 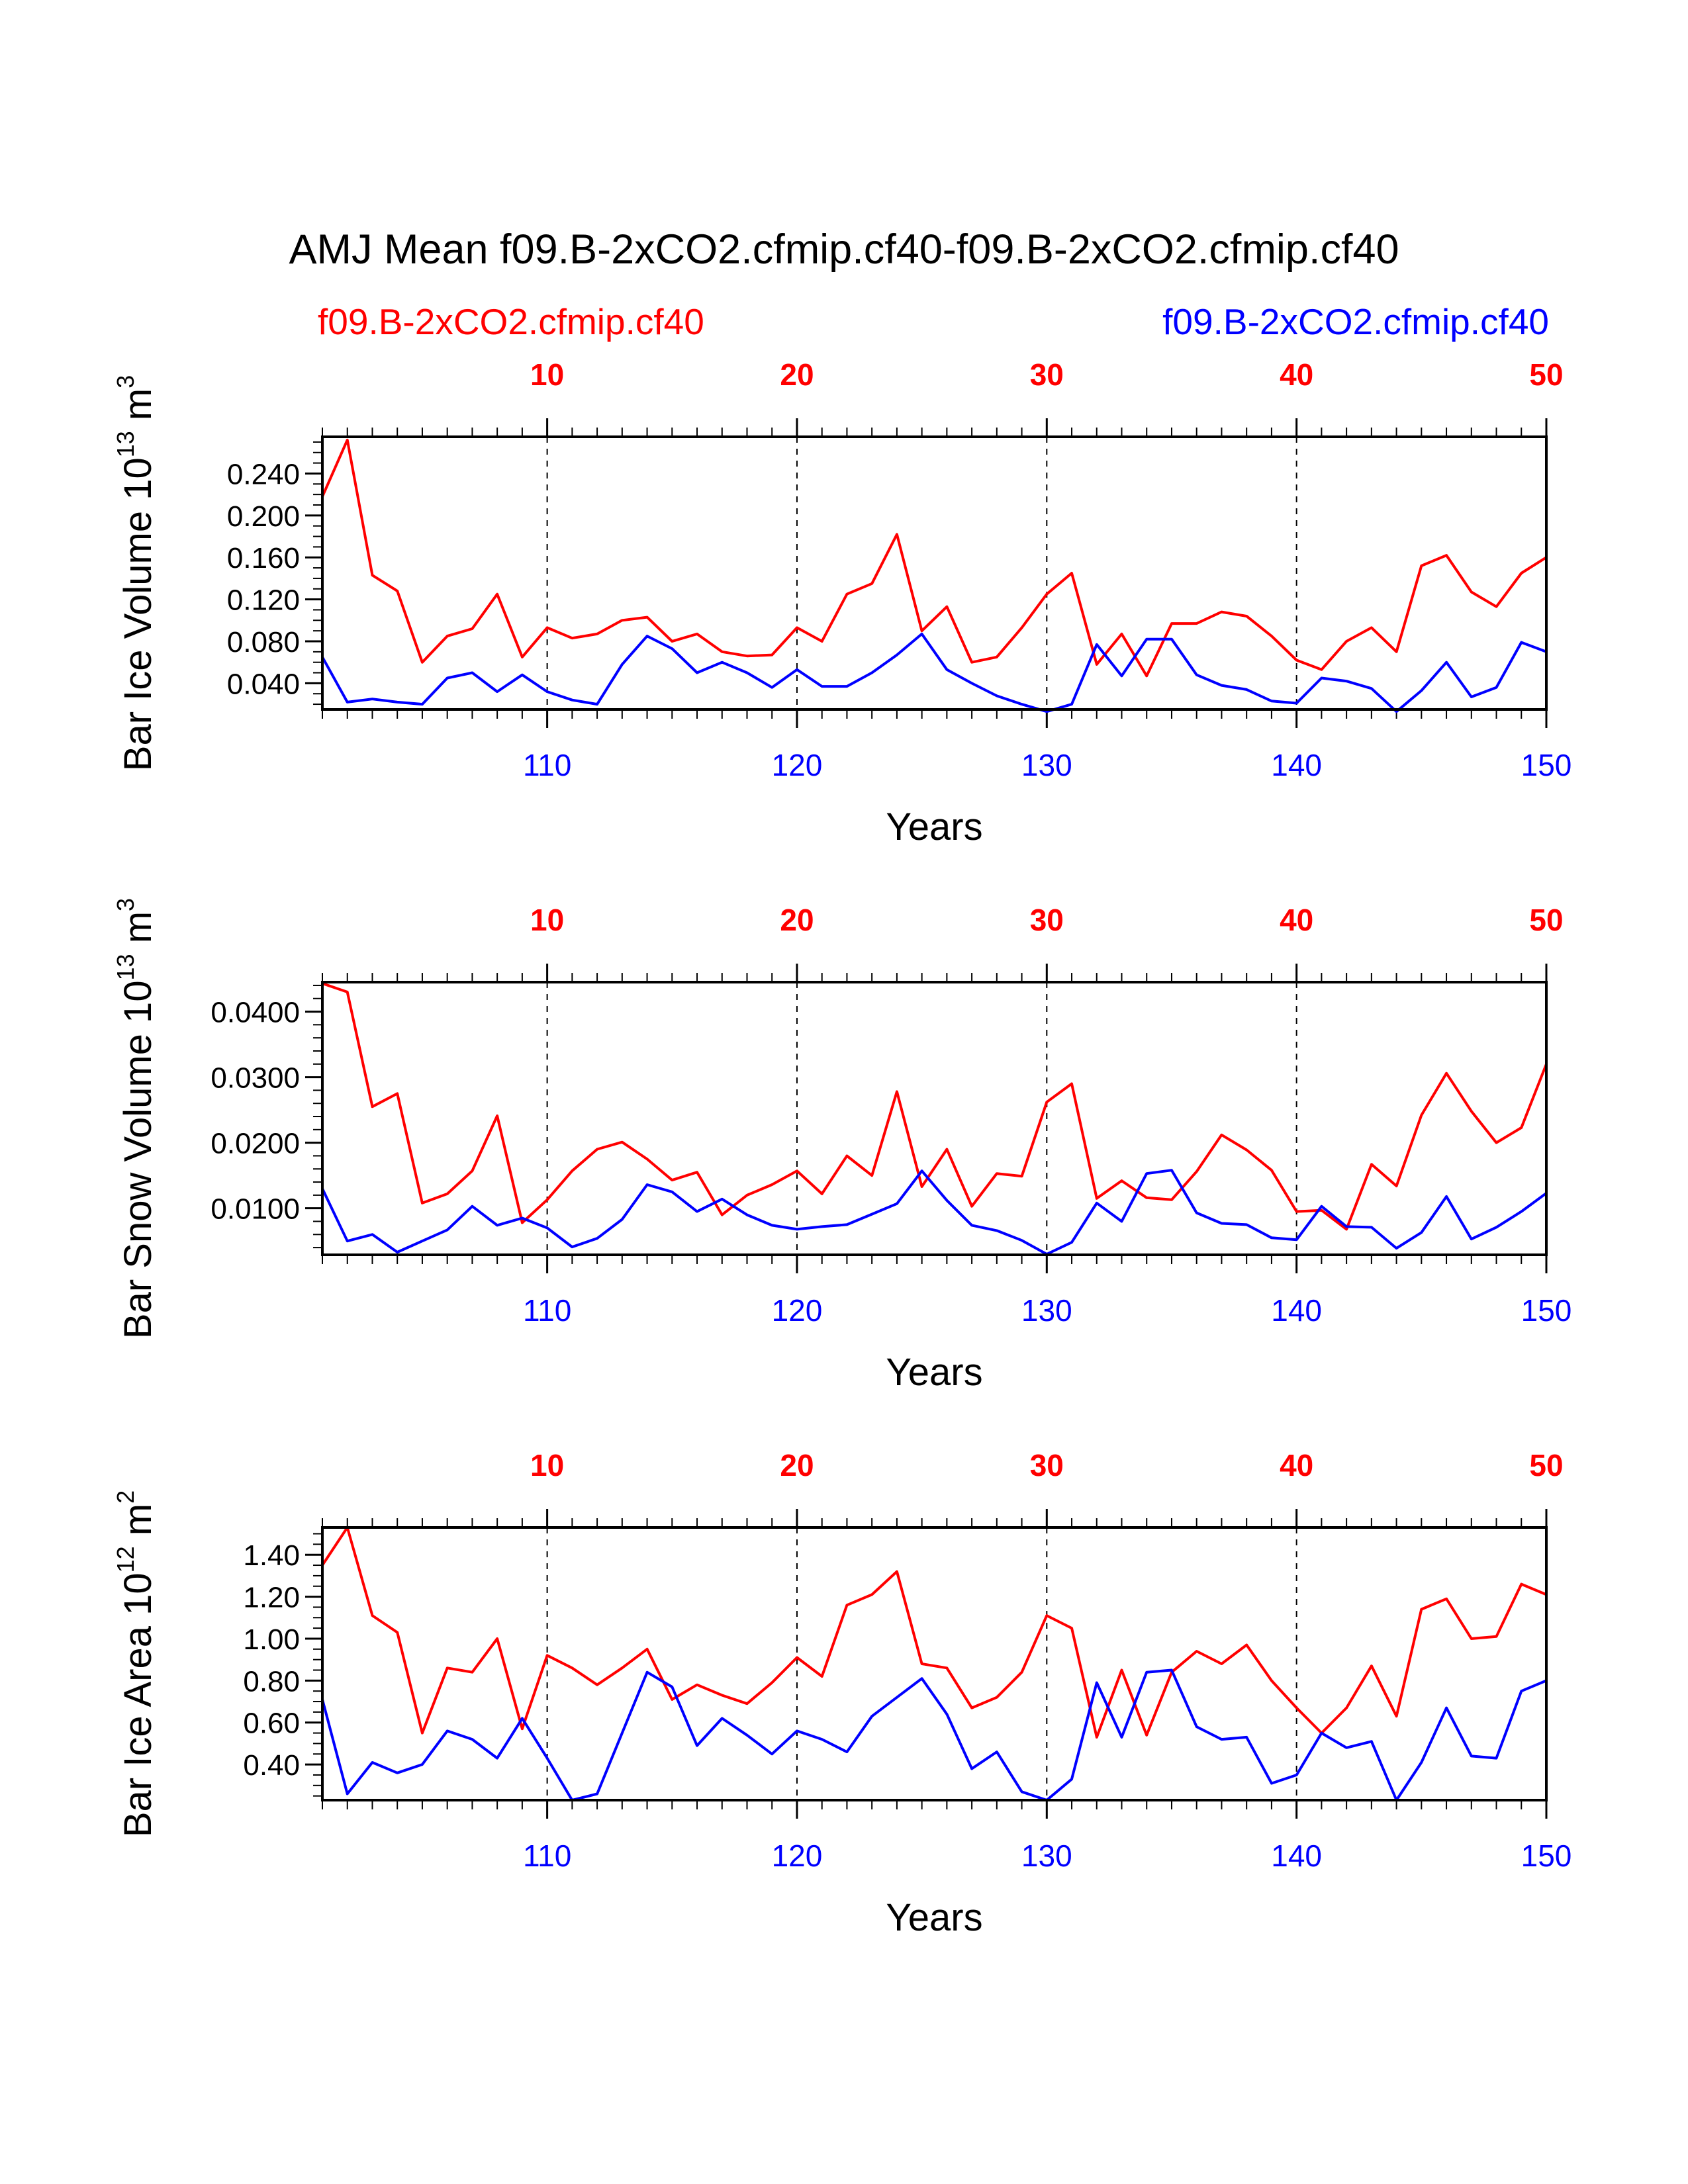 I want to click on y-axis-title-part: Bar Ice Volume 10, so click(x=138, y=614).